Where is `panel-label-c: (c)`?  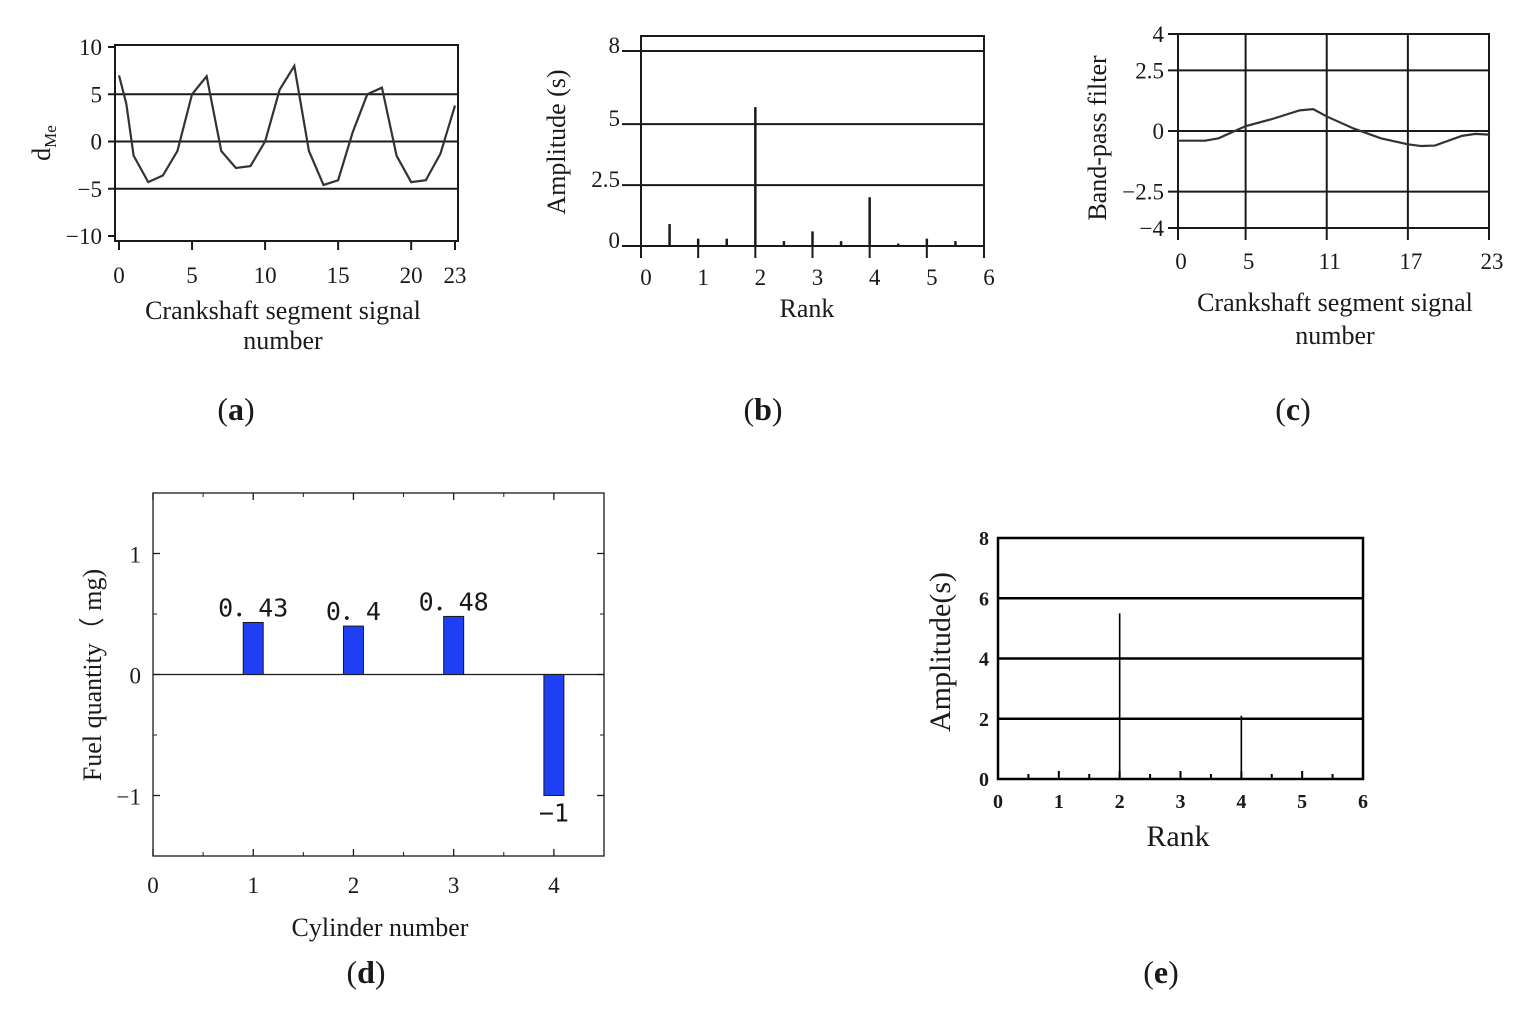
panel-label-c: (c) is located at coordinates (1293, 409).